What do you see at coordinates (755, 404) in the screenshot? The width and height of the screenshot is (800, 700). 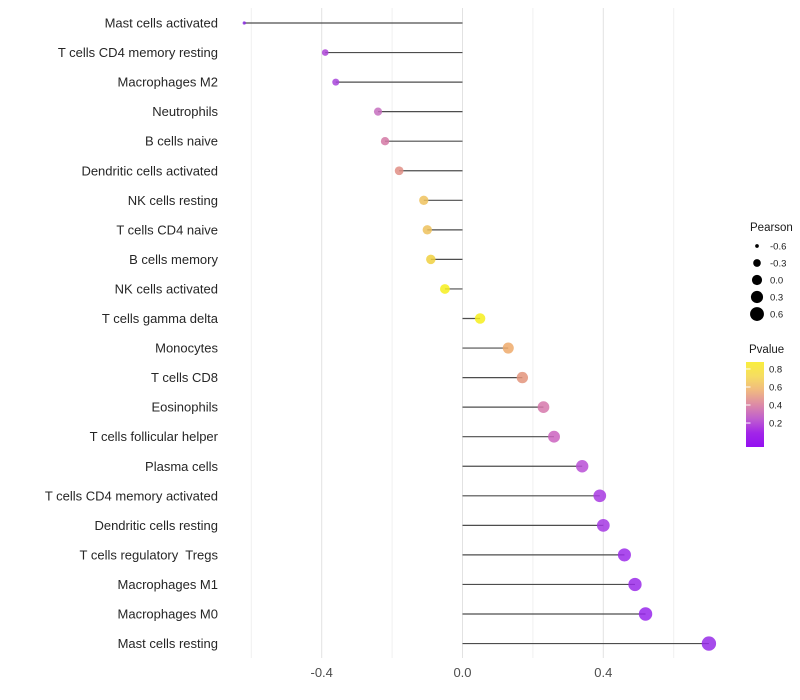 I see `pvalue-colorbar` at bounding box center [755, 404].